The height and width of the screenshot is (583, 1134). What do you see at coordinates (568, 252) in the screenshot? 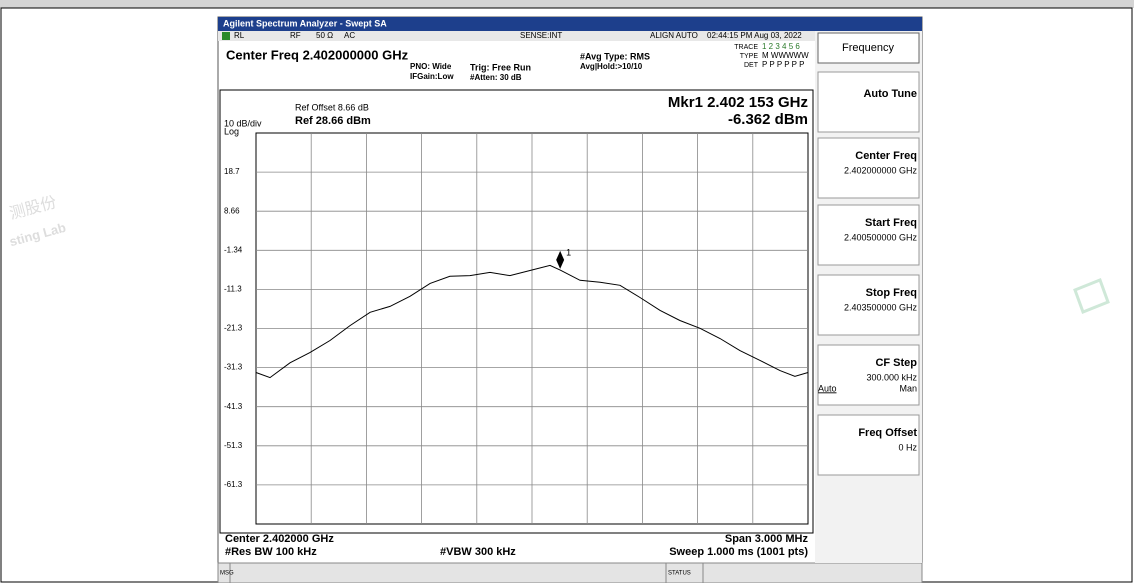
I see `marker-label: 1` at bounding box center [568, 252].